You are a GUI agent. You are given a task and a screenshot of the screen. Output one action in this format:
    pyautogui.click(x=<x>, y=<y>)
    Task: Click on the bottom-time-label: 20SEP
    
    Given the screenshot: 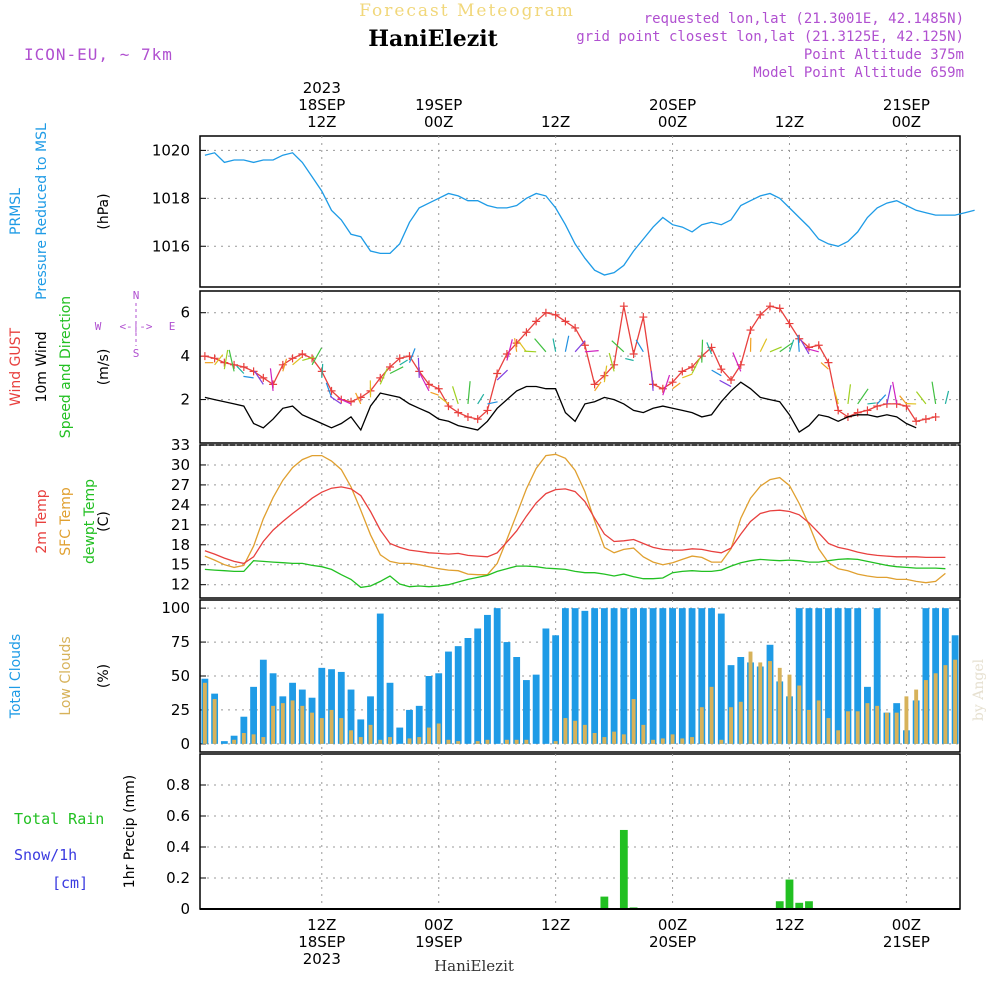 What is the action you would take?
    pyautogui.click(x=672, y=942)
    